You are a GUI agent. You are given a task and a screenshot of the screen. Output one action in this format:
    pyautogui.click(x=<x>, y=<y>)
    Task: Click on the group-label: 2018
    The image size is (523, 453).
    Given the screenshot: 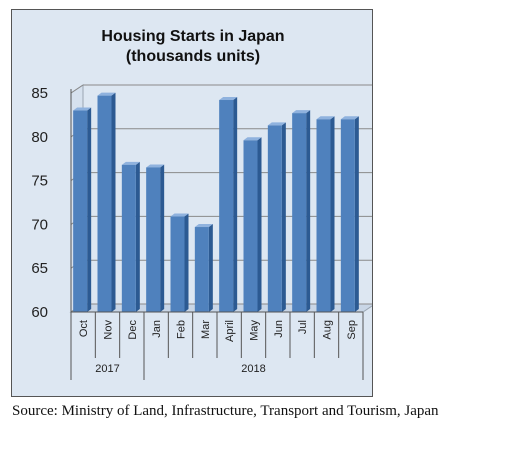 What is the action you would take?
    pyautogui.click(x=253, y=369)
    